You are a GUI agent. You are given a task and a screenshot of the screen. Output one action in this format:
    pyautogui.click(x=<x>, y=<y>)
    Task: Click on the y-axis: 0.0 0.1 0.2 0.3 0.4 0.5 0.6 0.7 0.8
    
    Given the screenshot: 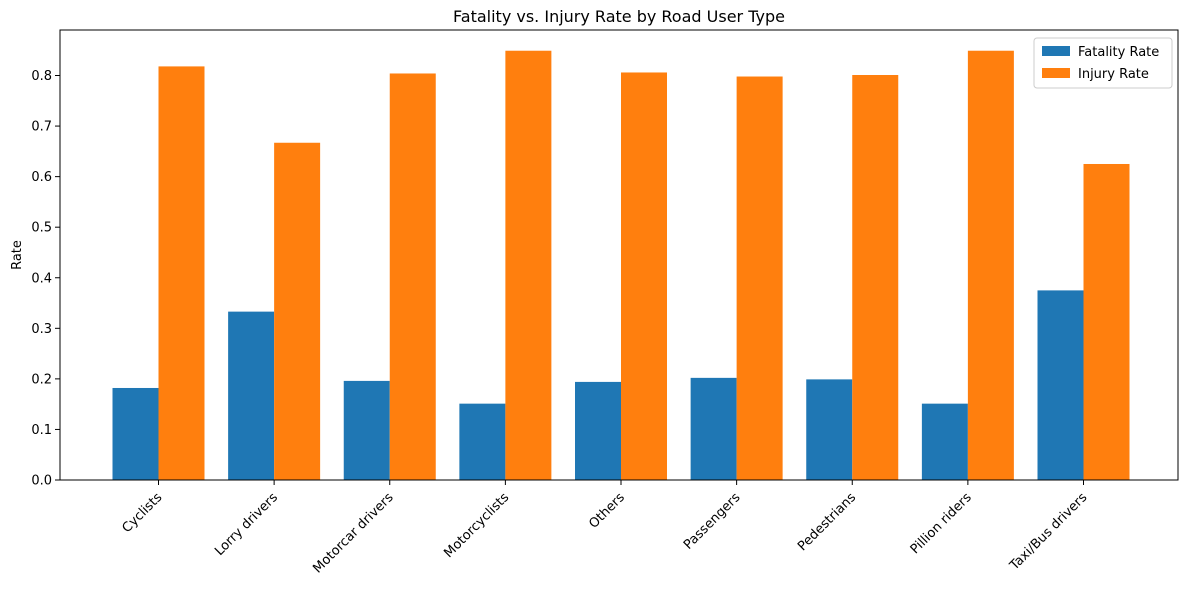 What is the action you would take?
    pyautogui.click(x=45, y=279)
    